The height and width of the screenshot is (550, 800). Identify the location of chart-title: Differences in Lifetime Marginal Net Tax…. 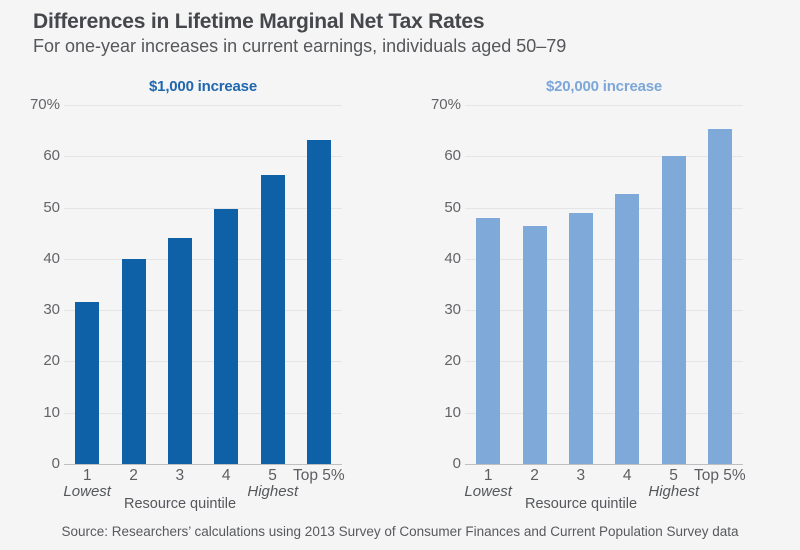
(259, 21).